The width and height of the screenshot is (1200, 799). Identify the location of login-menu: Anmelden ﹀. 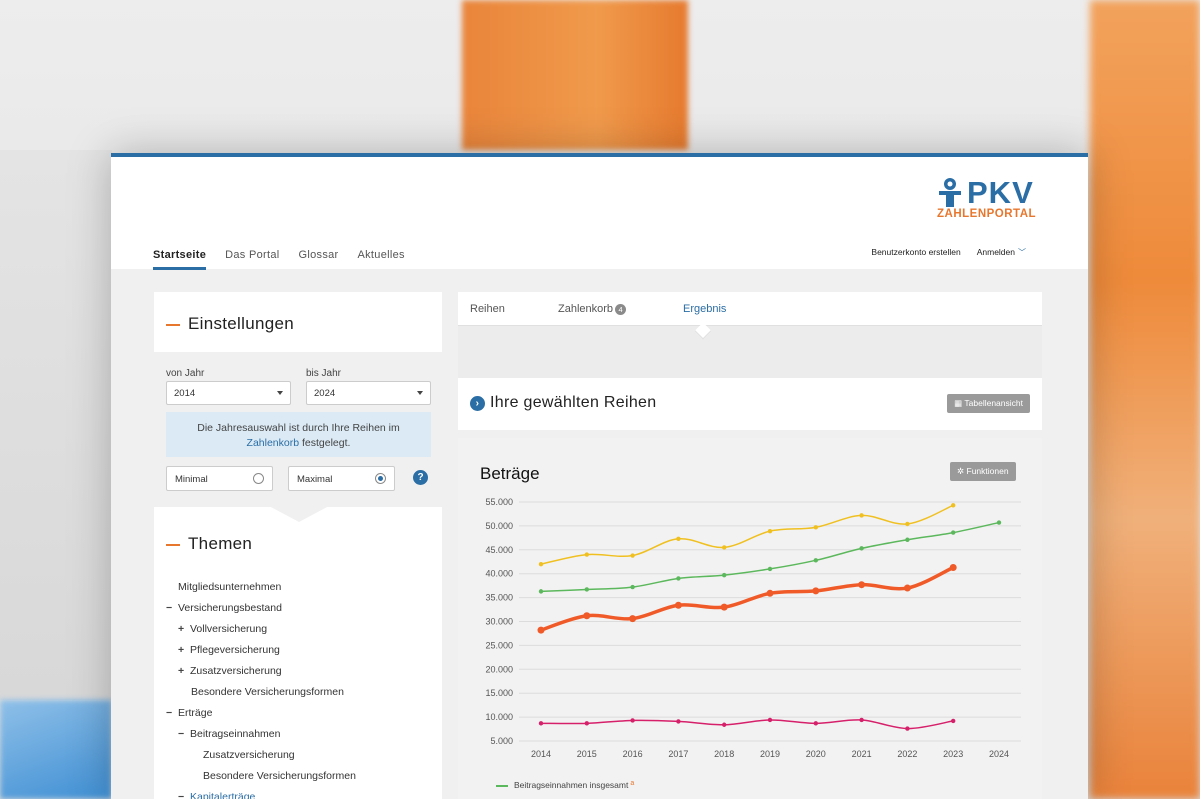
(1001, 252).